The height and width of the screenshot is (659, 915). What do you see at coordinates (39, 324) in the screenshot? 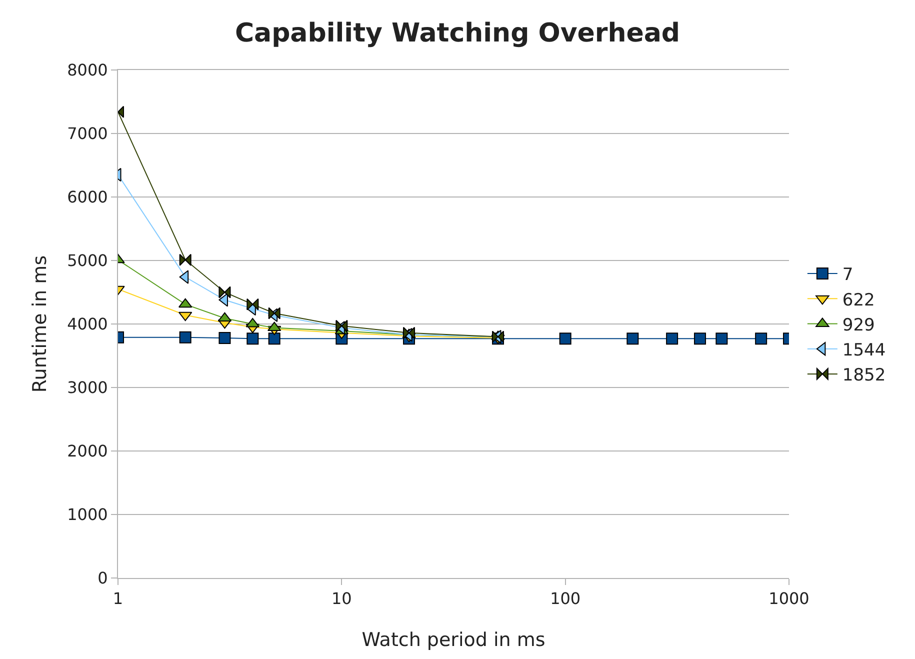
I see `y-axis-title: Runtime in ms` at bounding box center [39, 324].